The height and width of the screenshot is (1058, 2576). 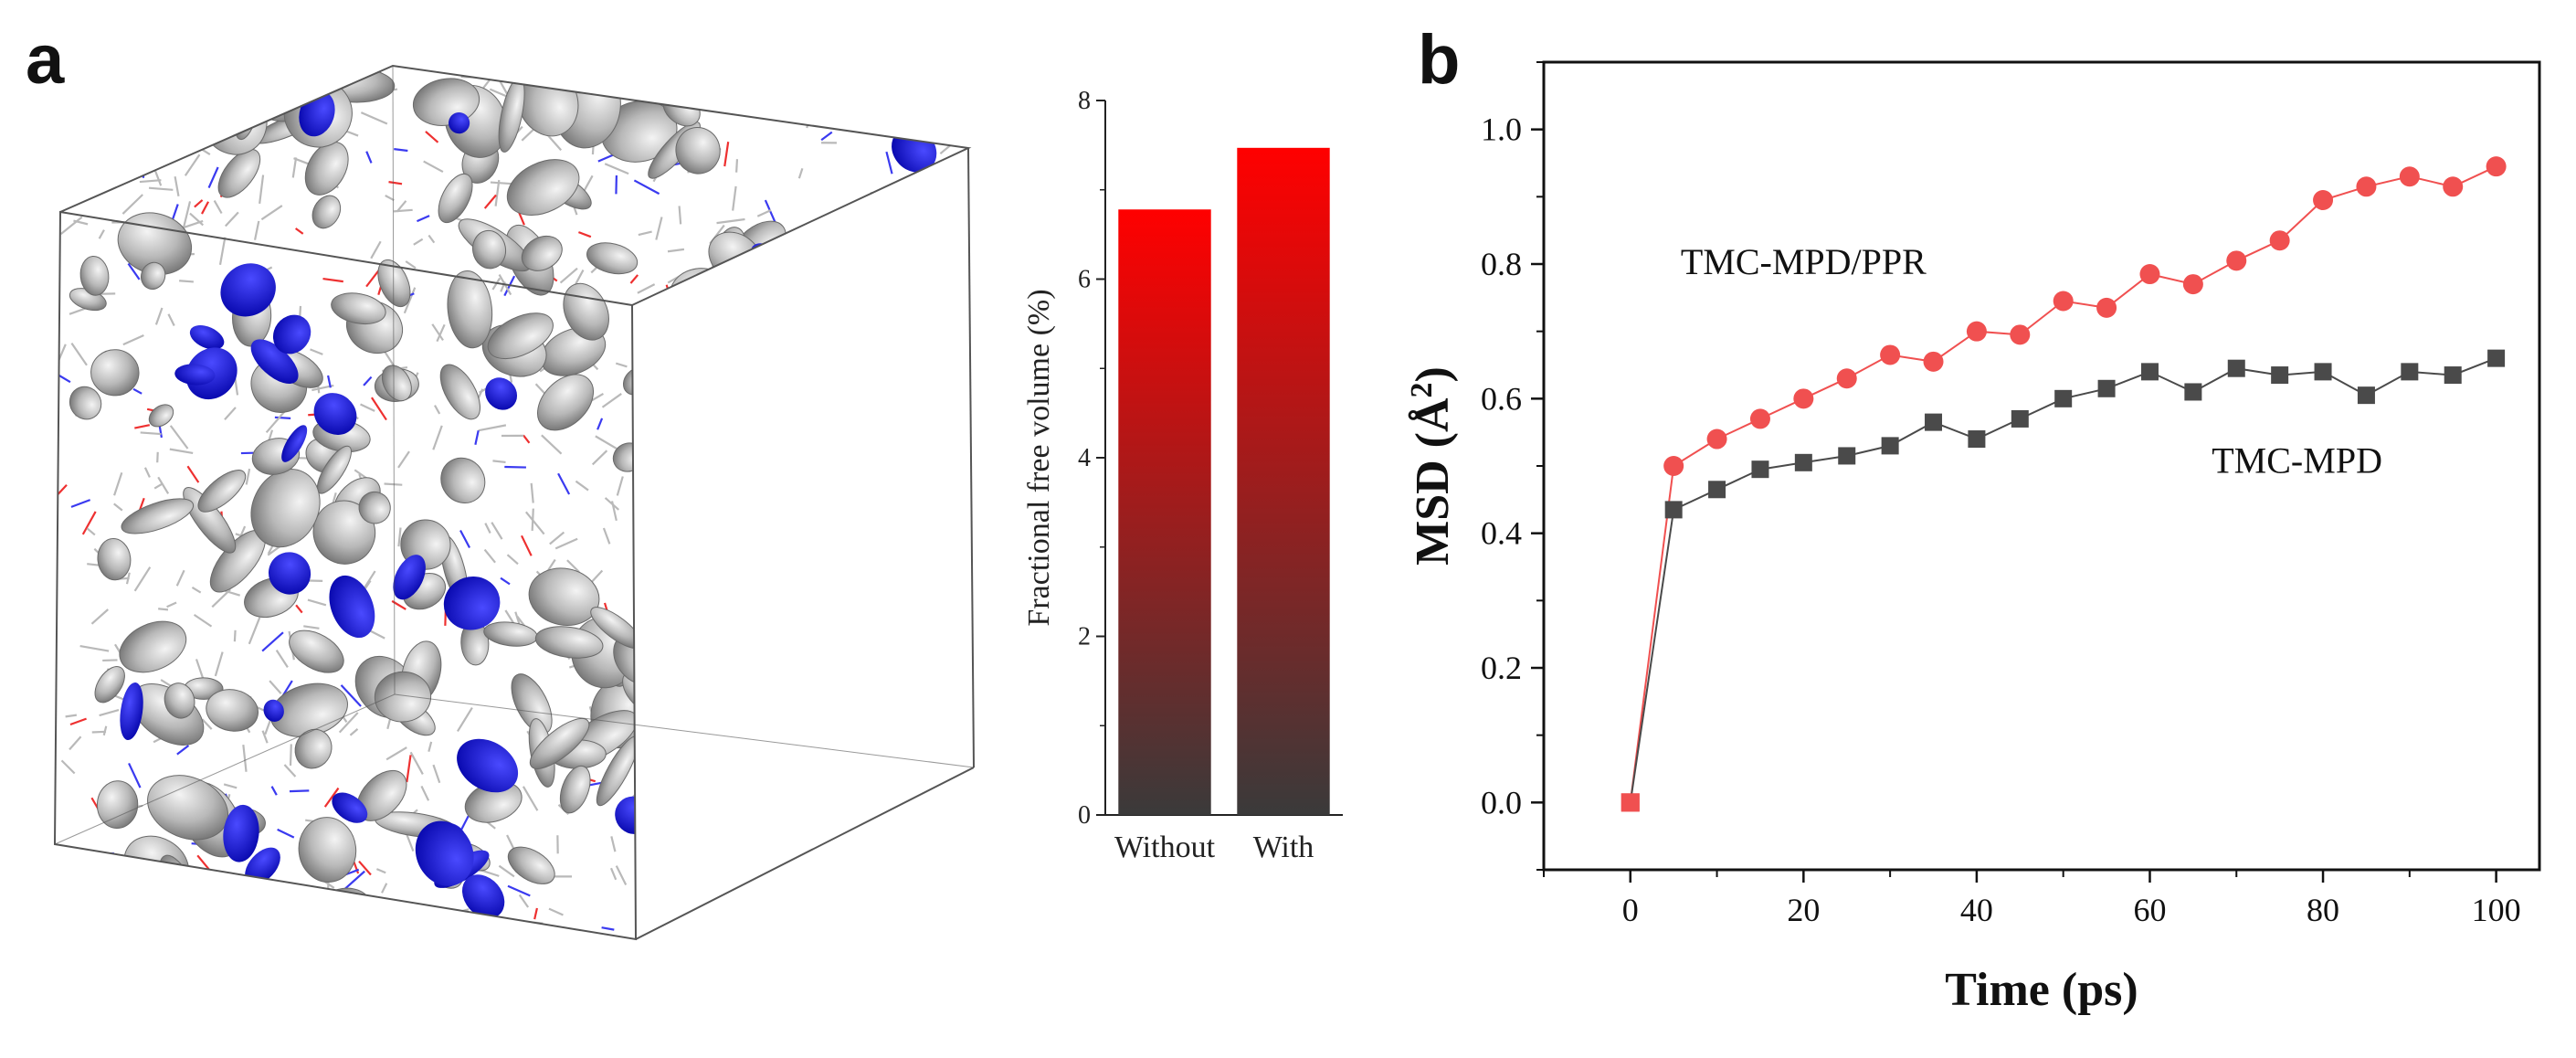 What do you see at coordinates (2323, 910) in the screenshot?
I see `x-tick-label: 80` at bounding box center [2323, 910].